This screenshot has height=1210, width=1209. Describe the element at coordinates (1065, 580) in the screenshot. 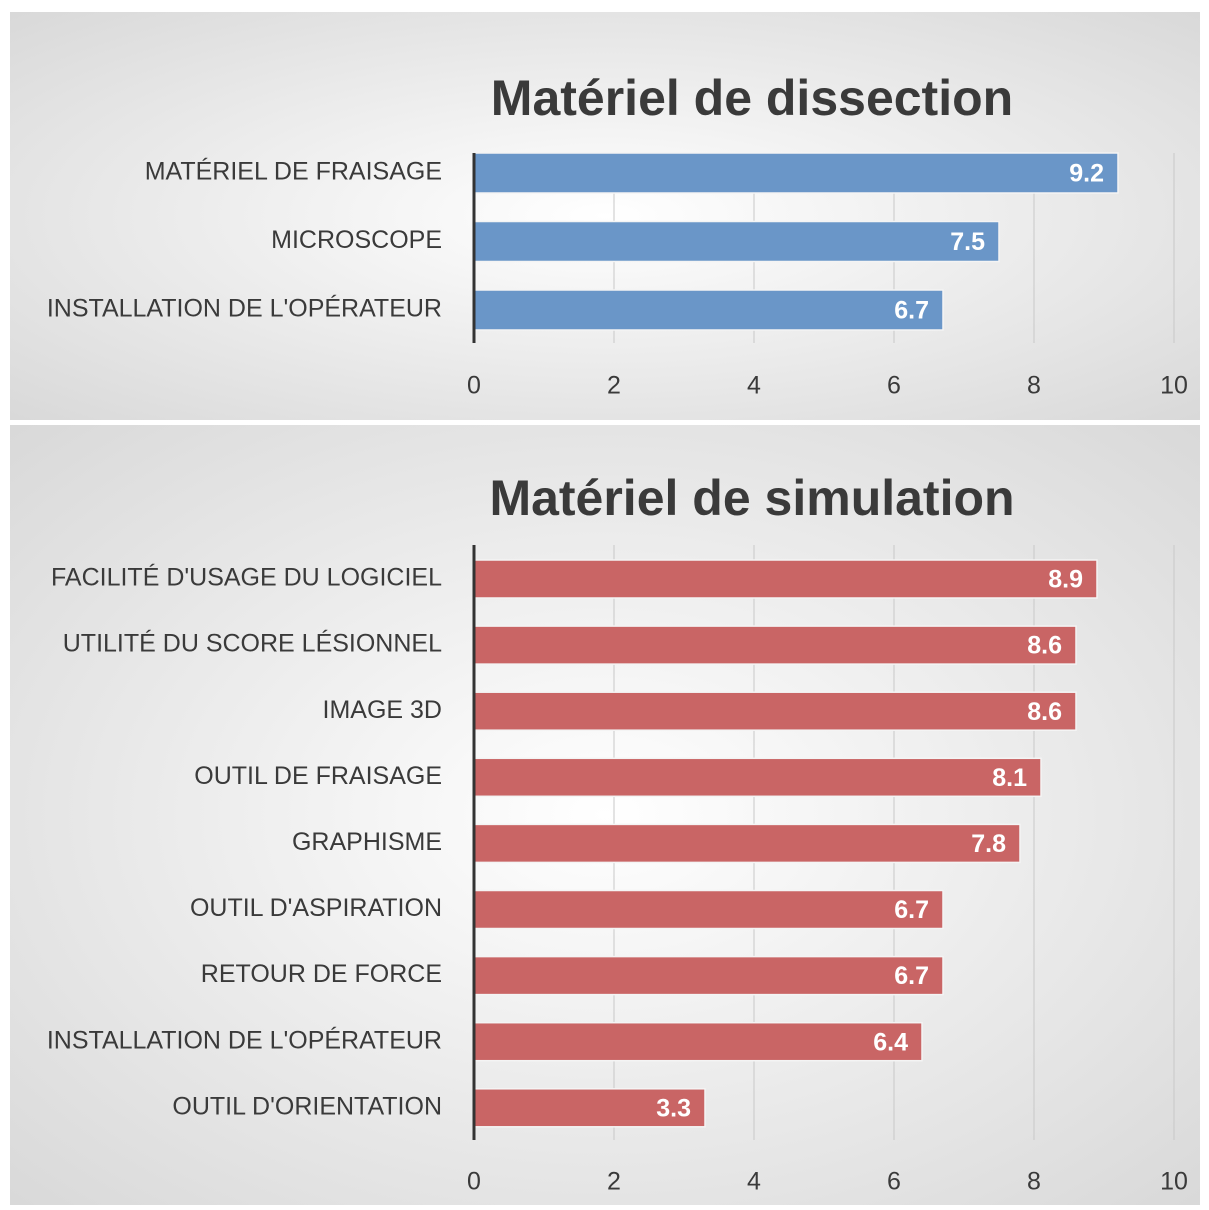

I see `data-label: 8.9` at that location.